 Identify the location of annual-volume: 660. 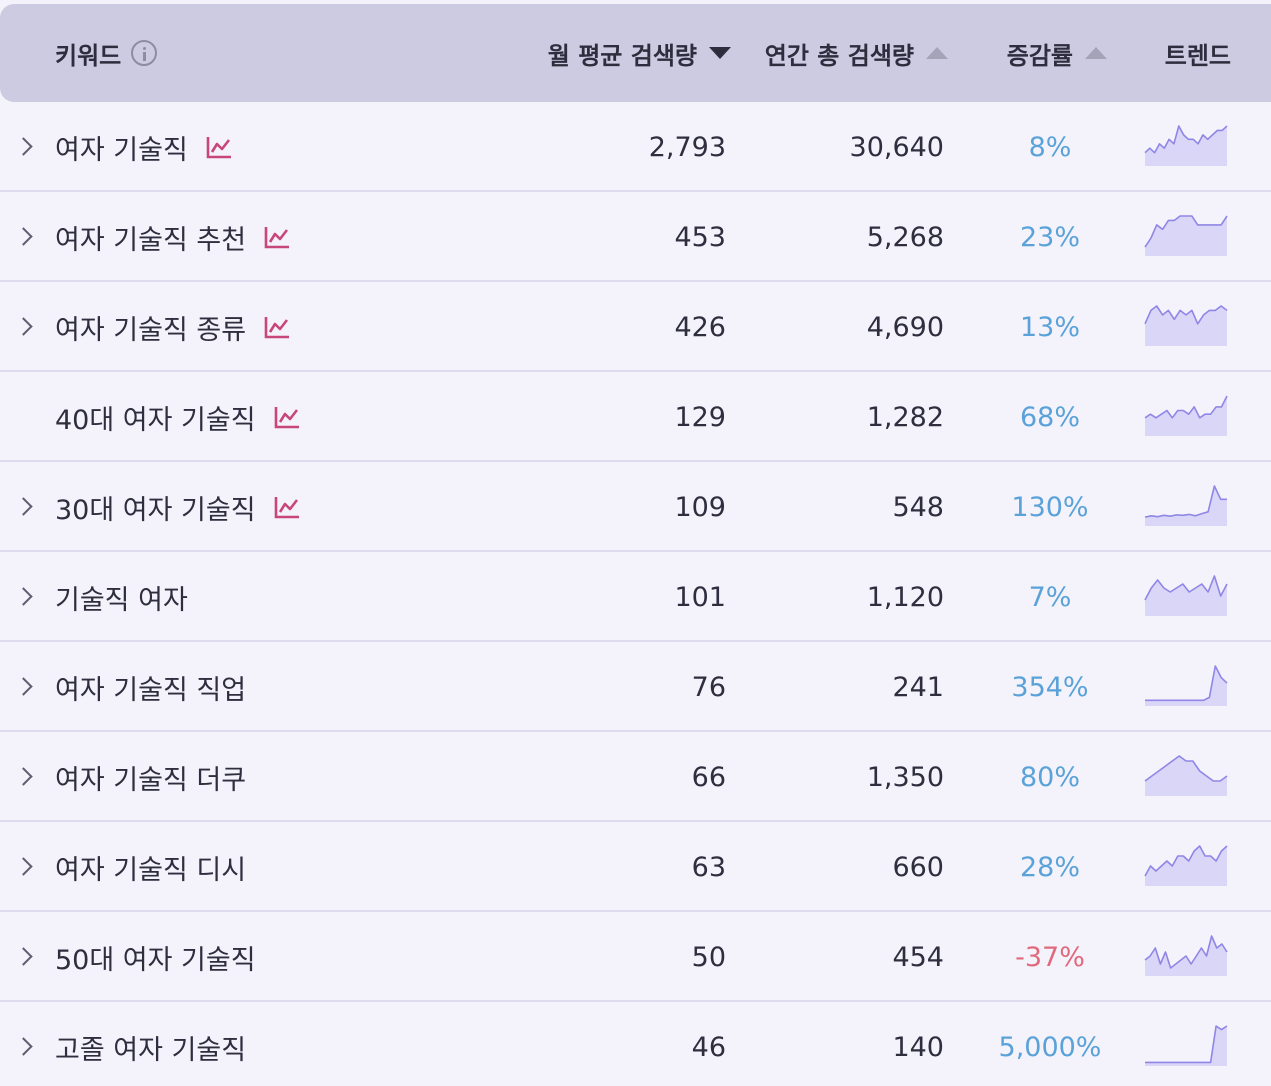
(918, 867).